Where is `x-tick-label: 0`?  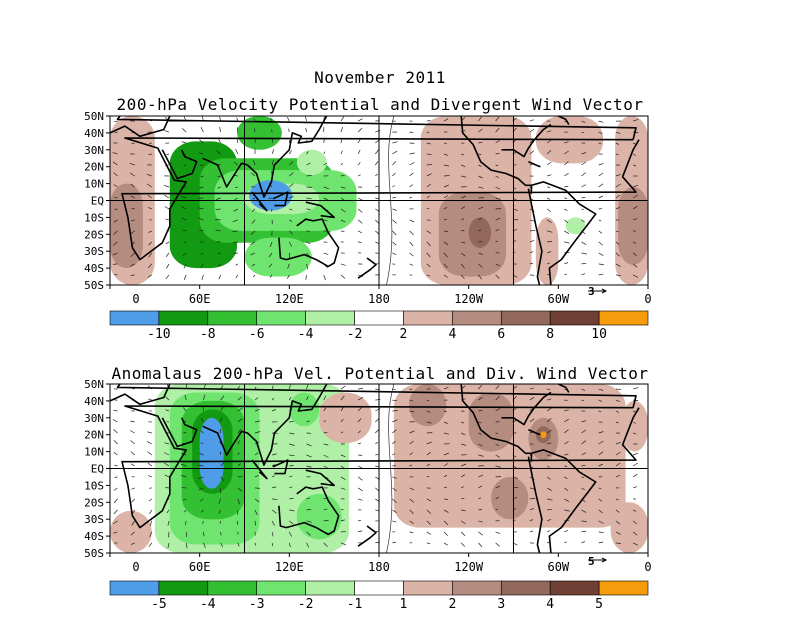
x-tick-label: 0 is located at coordinates (647, 299).